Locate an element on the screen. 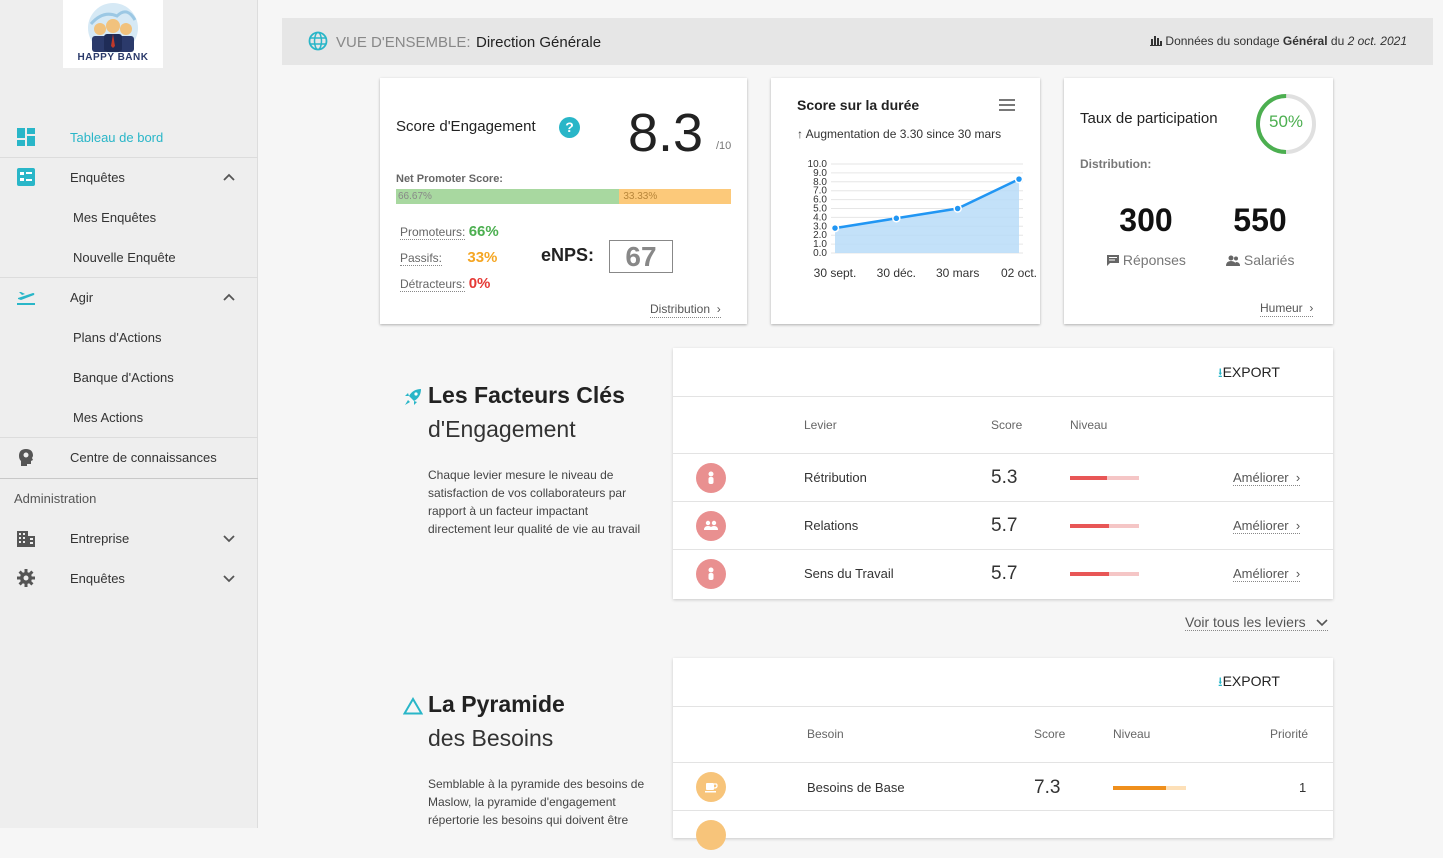 The height and width of the screenshot is (858, 1443). col-score: Score is located at coordinates (1050, 734).